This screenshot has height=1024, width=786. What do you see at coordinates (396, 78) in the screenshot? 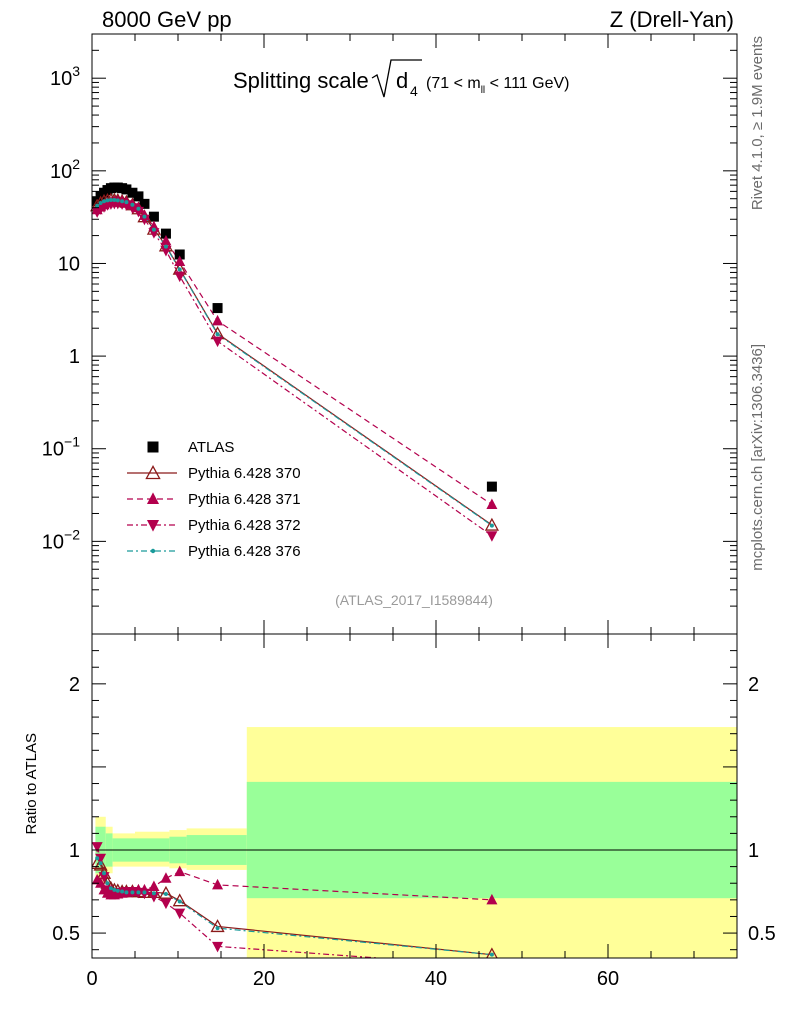
I see `sqrt-symbol` at bounding box center [396, 78].